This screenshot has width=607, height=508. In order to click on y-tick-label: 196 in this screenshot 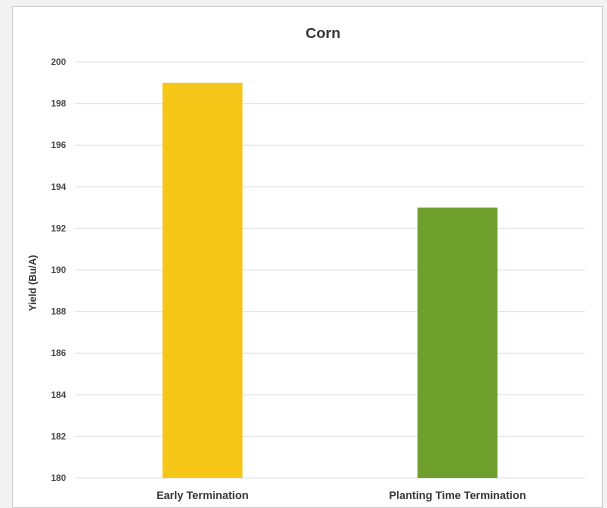, I will do `click(58, 145)`.